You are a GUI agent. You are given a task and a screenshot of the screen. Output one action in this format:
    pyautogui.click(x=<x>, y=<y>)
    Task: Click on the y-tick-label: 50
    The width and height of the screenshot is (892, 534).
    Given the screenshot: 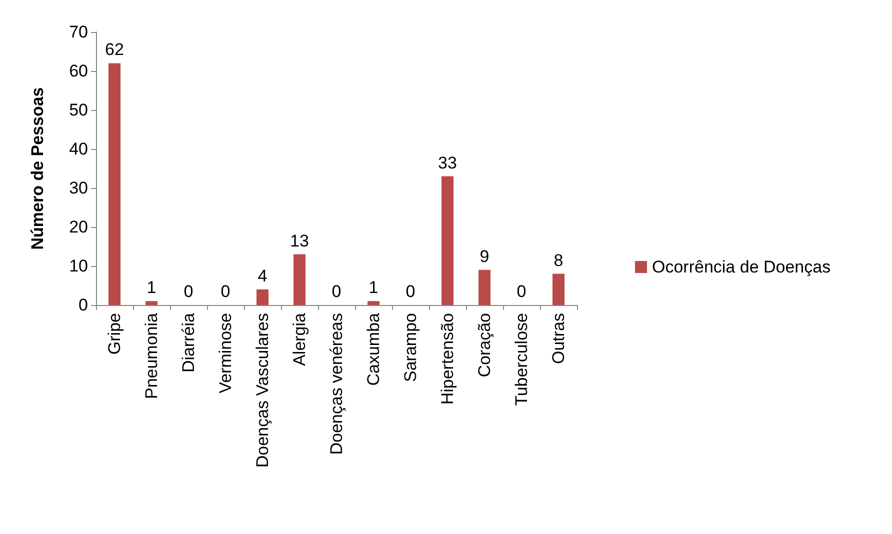 What is the action you would take?
    pyautogui.click(x=78, y=110)
    